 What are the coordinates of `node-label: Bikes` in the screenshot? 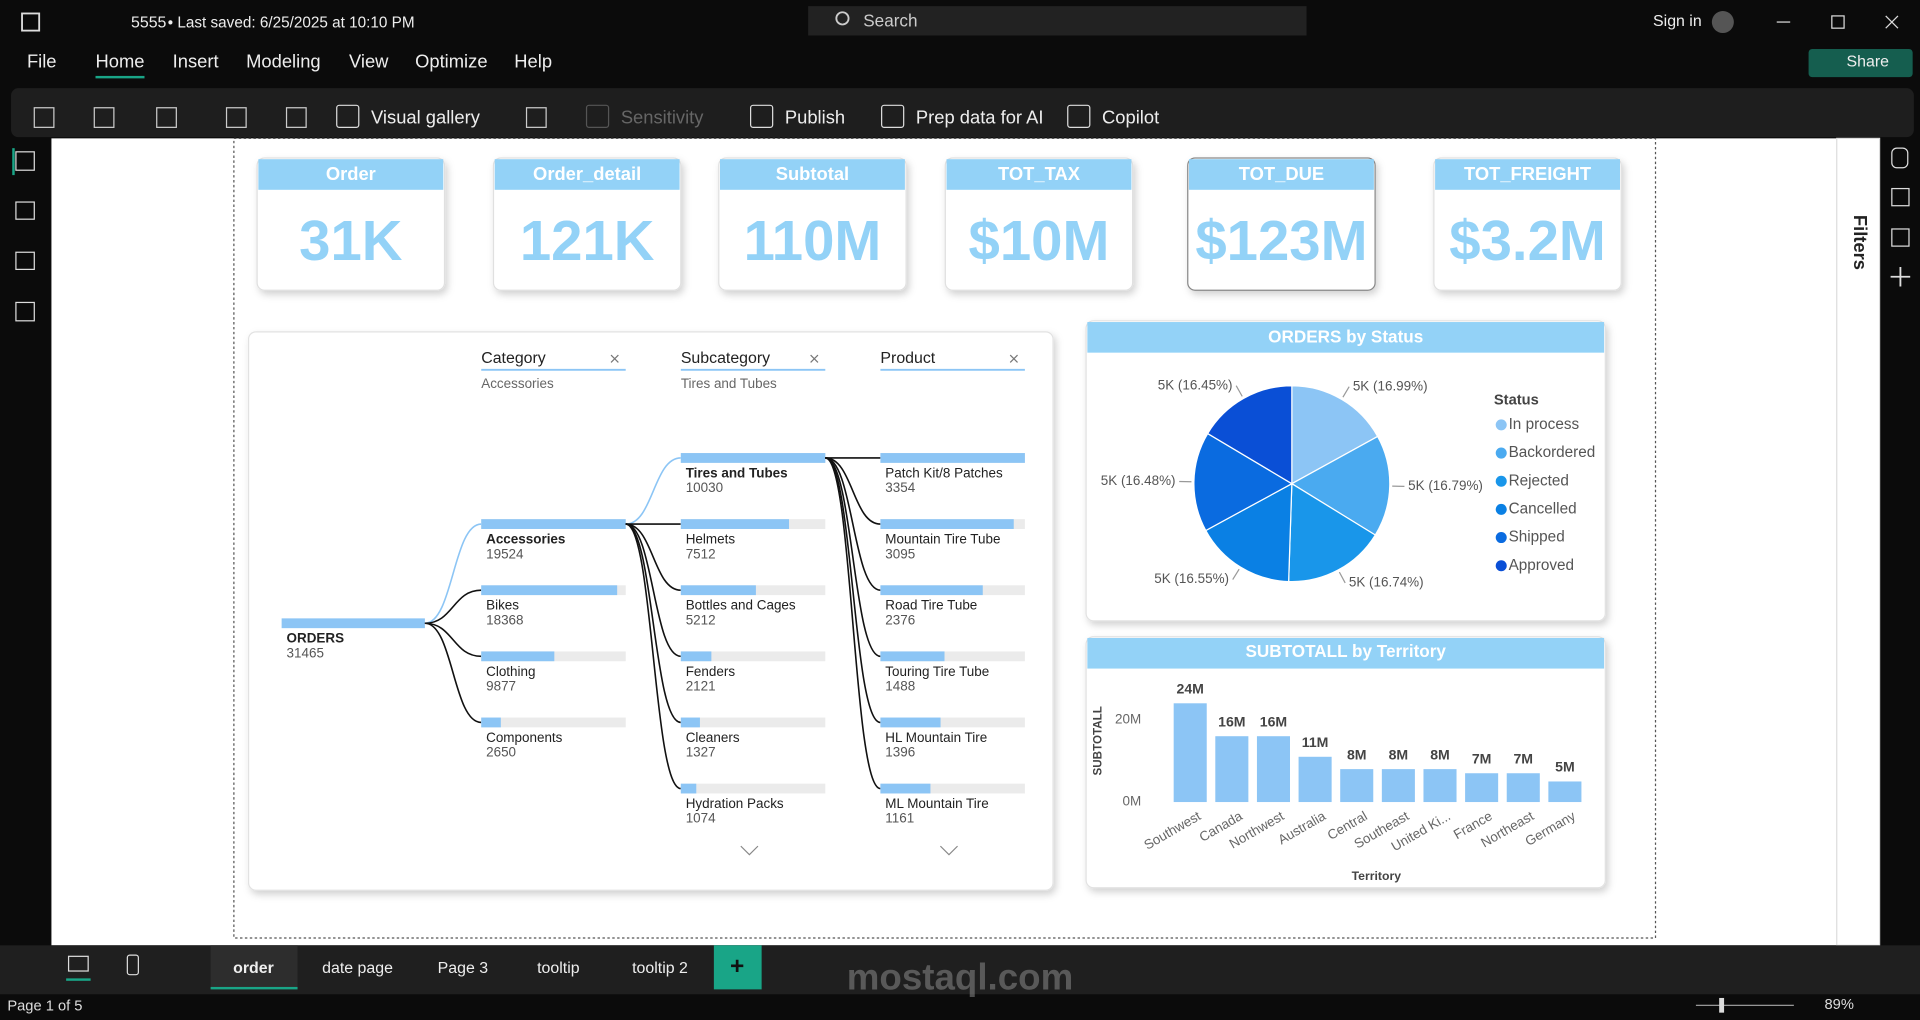 It's located at (502, 605).